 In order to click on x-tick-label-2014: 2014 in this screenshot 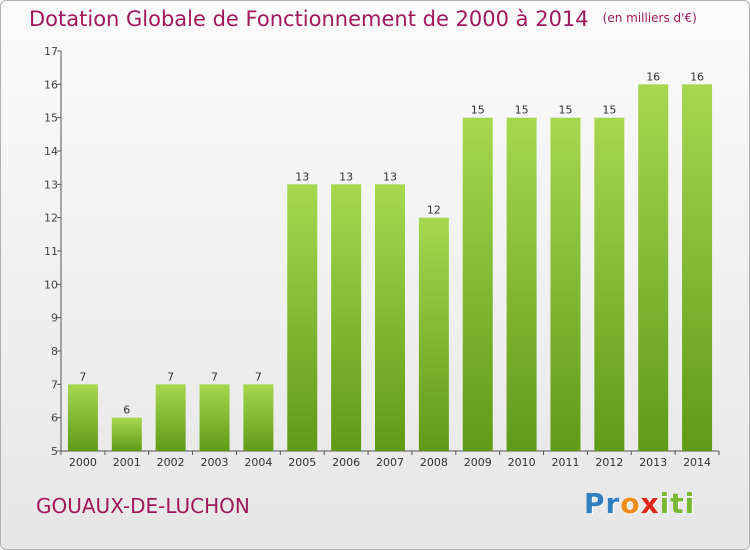, I will do `click(697, 462)`.